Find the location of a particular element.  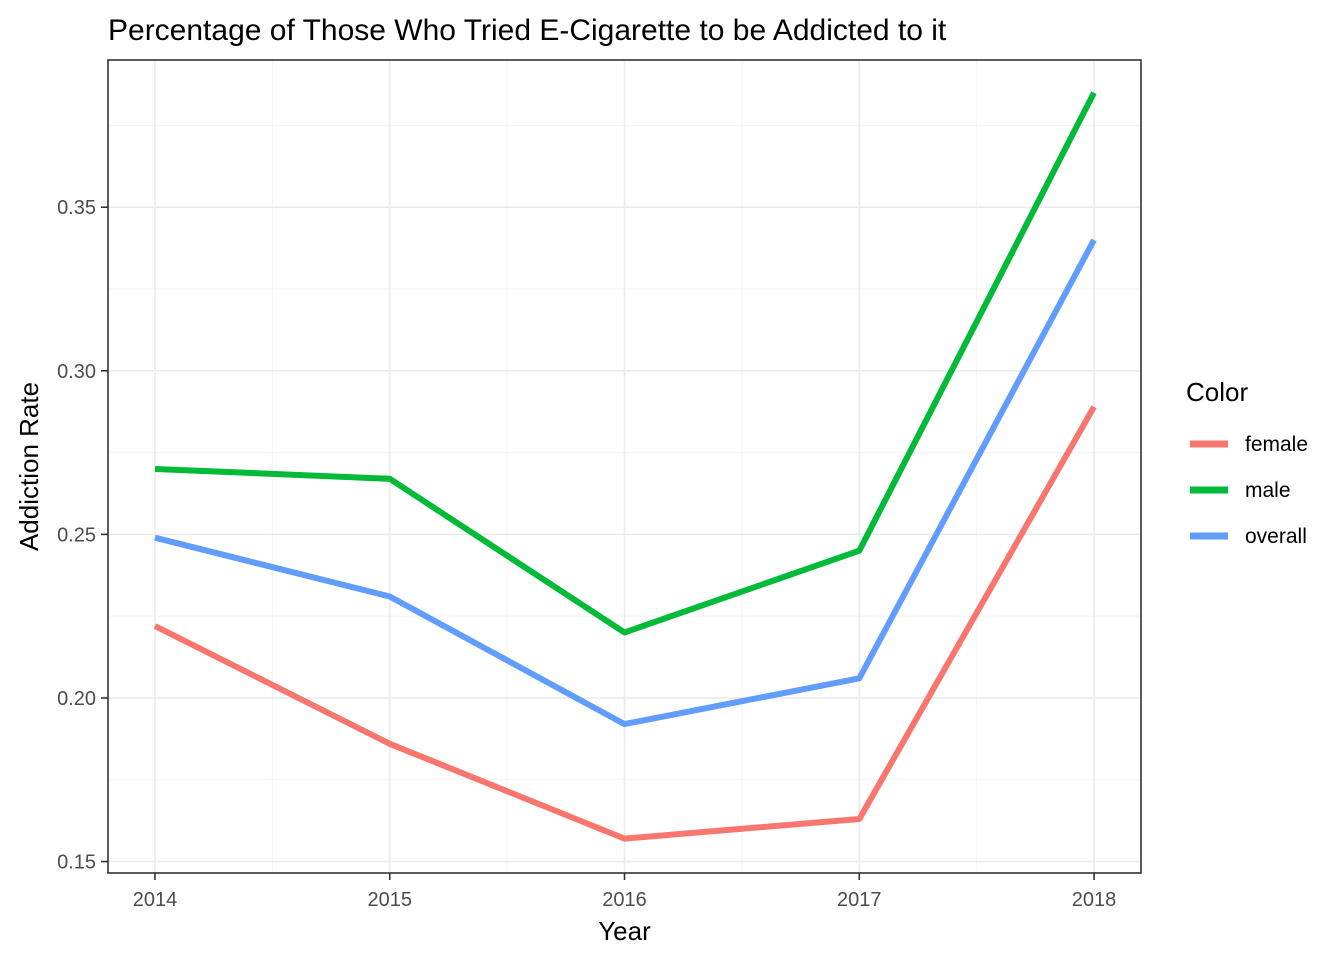

x-tick-label: 2014 is located at coordinates (155, 900).